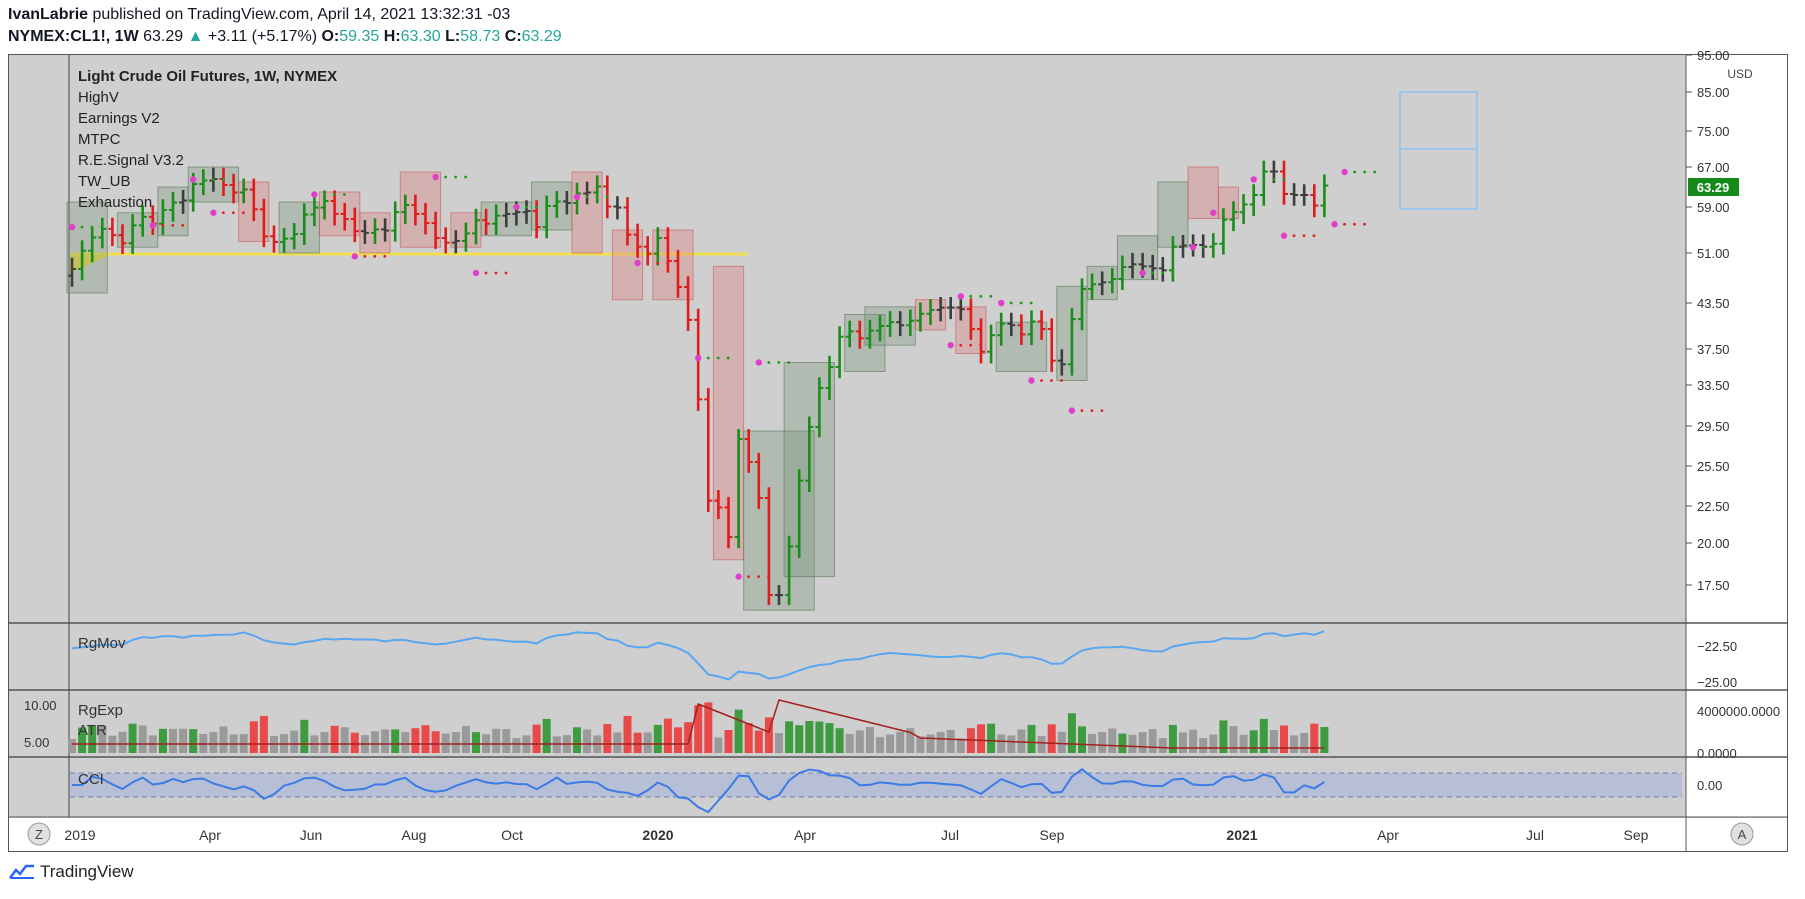  Describe the element at coordinates (1742, 834) in the screenshot. I see `auto-scale-button` at that location.